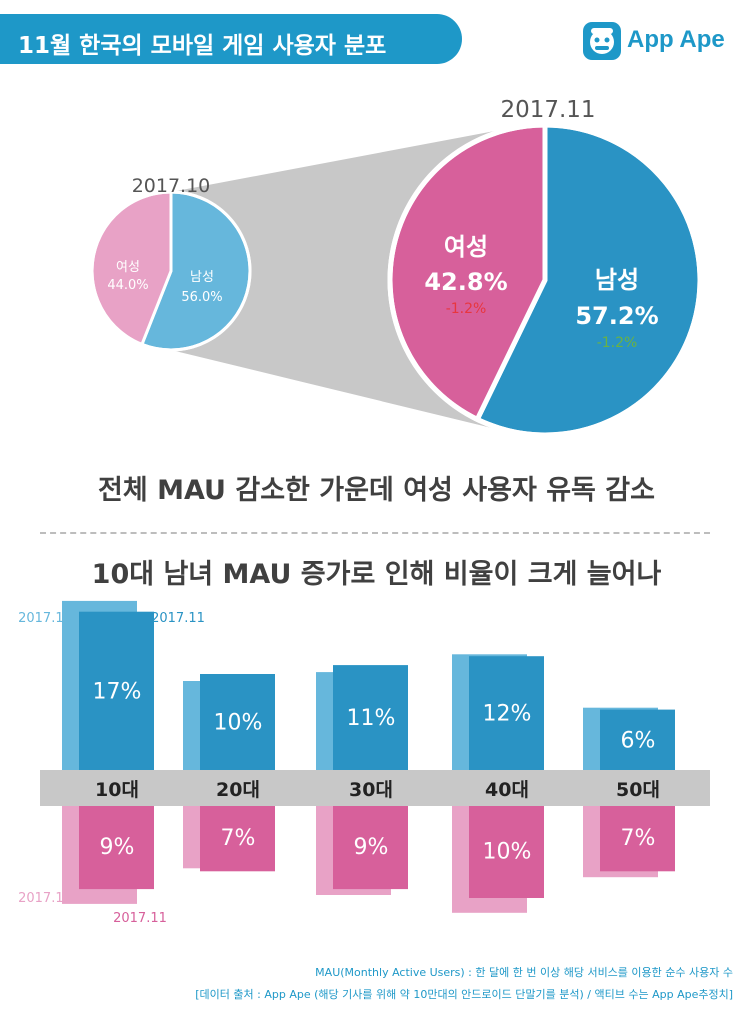 The width and height of the screenshot is (753, 1024). Describe the element at coordinates (371, 790) in the screenshot. I see `category-label: 30대` at that location.